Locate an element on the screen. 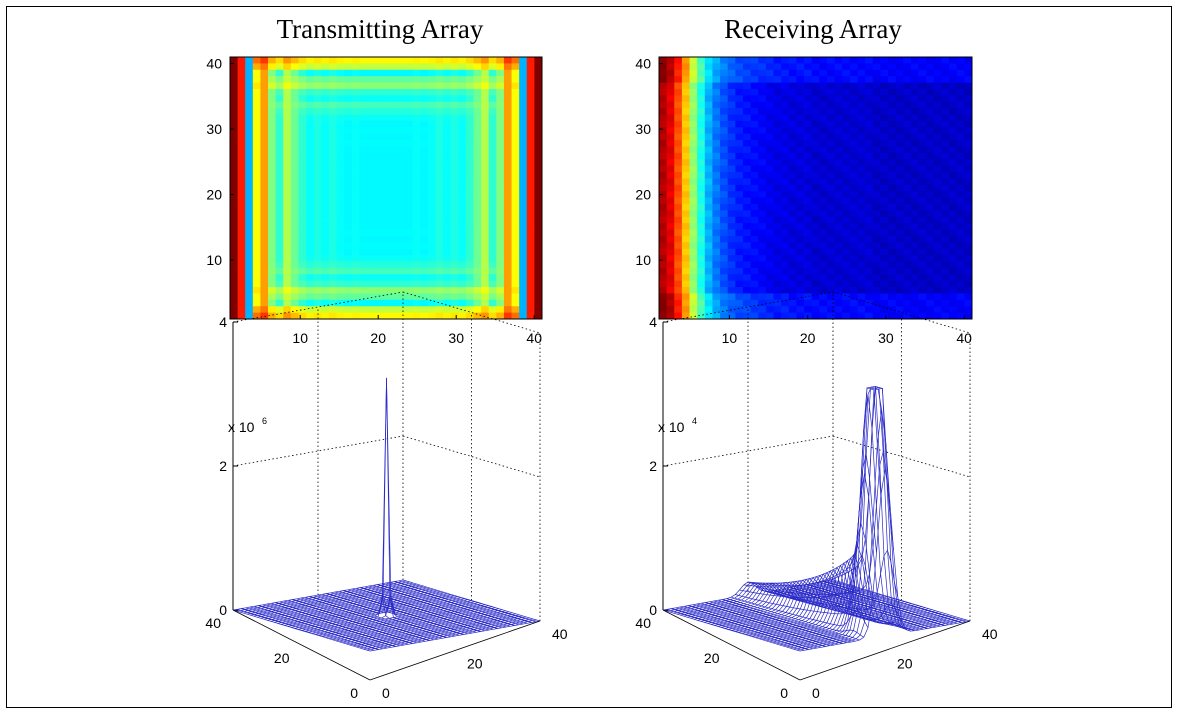 Image resolution: width=1180 pixels, height=712 pixels. surface-receiving-left-tick-label: 40 is located at coordinates (643, 623).